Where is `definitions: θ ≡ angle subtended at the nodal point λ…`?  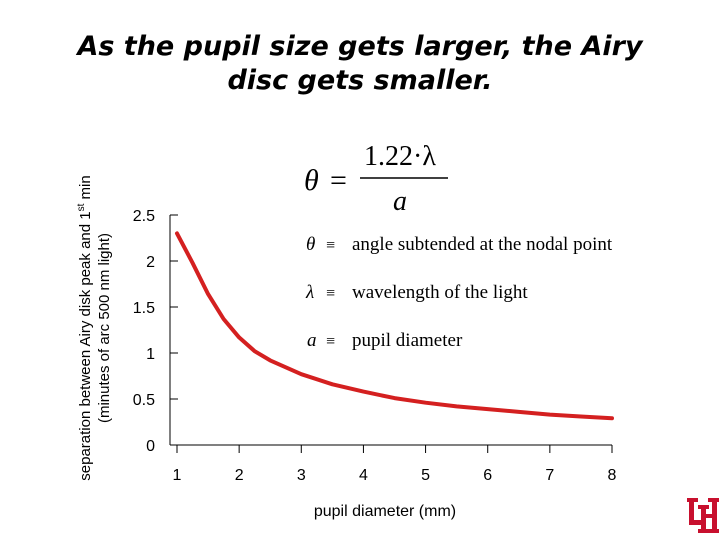 definitions: θ ≡ angle subtended at the nodal point λ… is located at coordinates (459, 292).